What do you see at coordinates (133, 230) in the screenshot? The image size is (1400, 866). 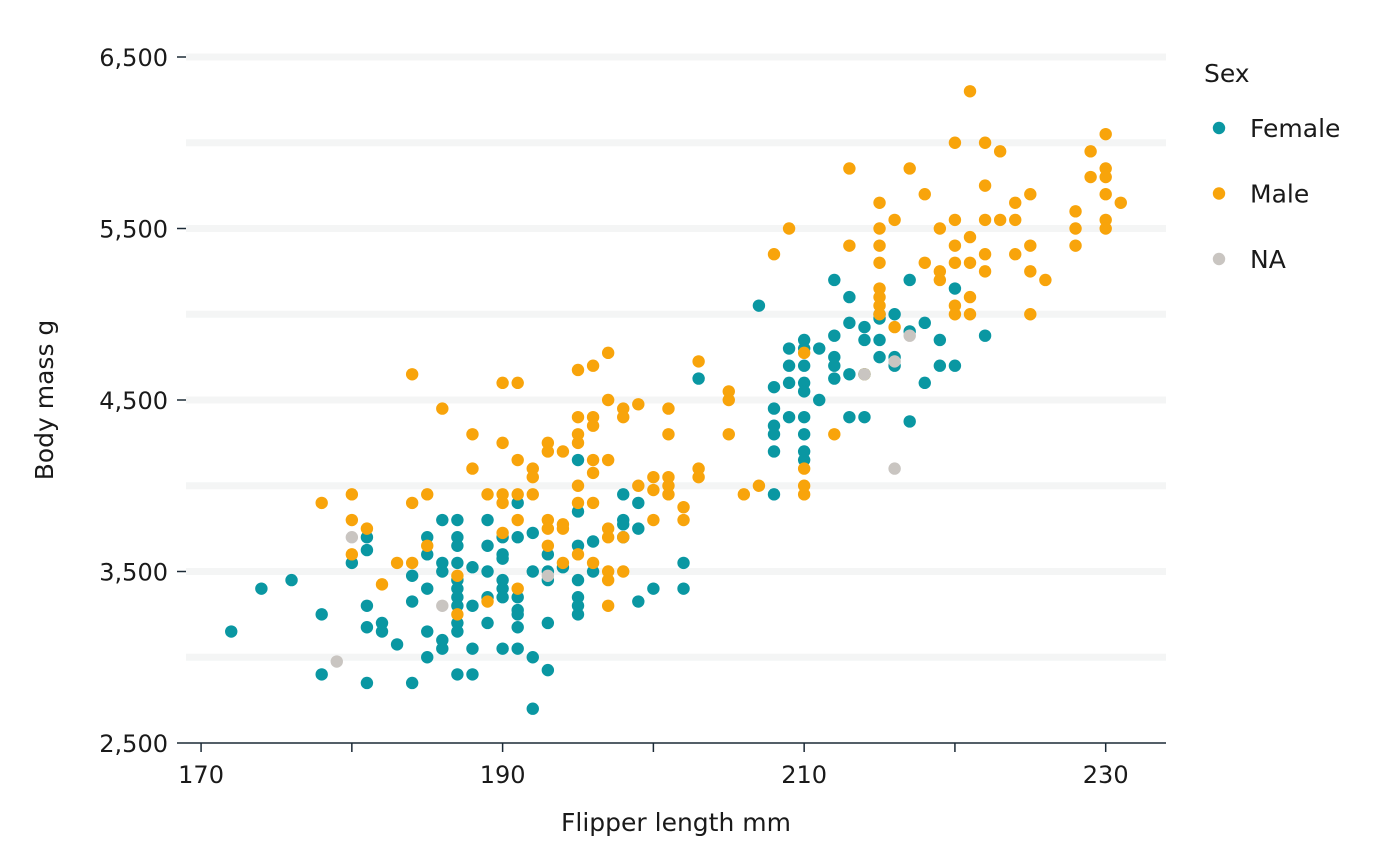 I see `y-tick-label: 5,500` at bounding box center [133, 230].